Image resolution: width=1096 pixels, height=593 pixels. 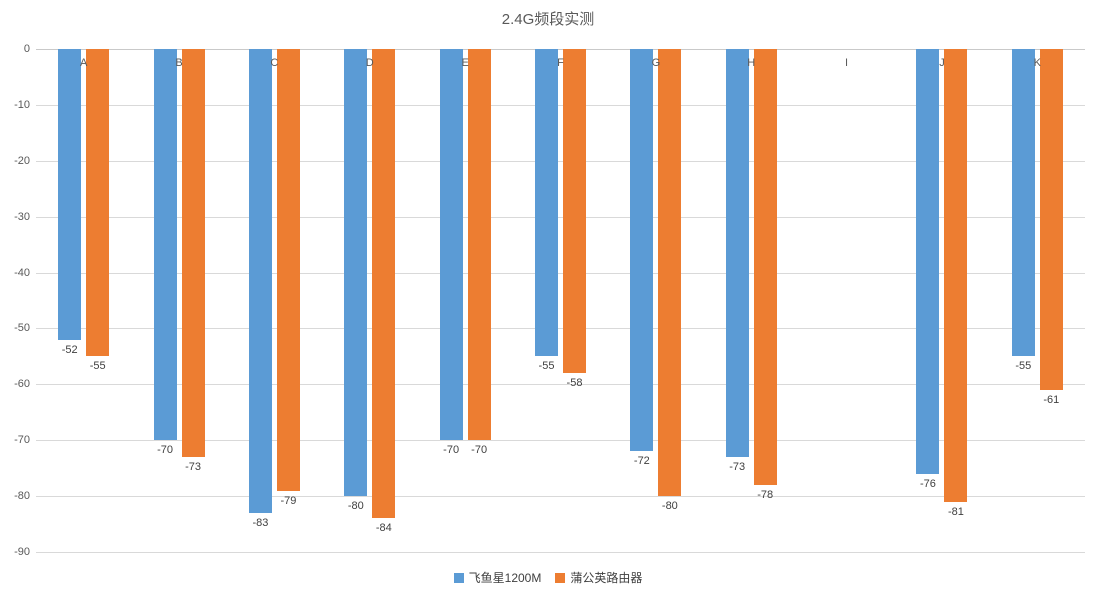 I want to click on bar-G-series2, so click(x=670, y=273).